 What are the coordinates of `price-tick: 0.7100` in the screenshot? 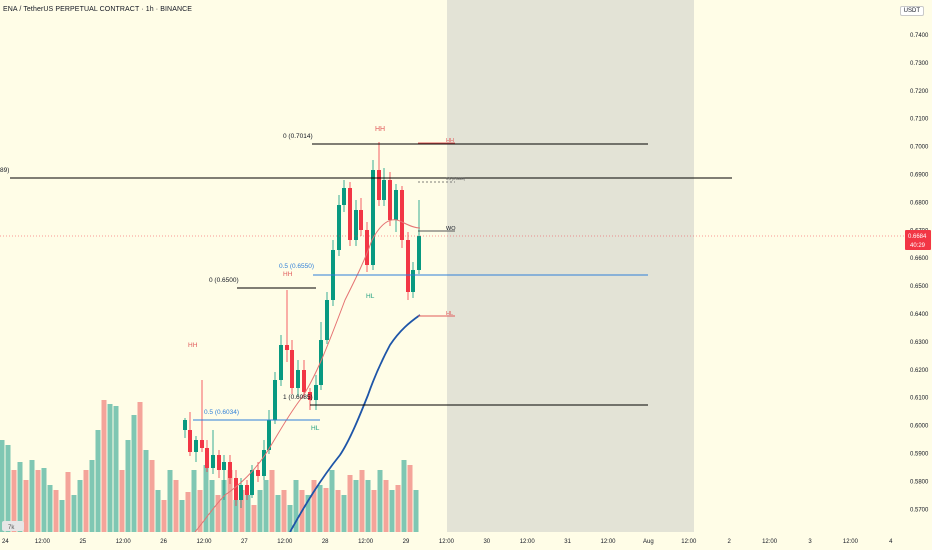 It's located at (919, 120).